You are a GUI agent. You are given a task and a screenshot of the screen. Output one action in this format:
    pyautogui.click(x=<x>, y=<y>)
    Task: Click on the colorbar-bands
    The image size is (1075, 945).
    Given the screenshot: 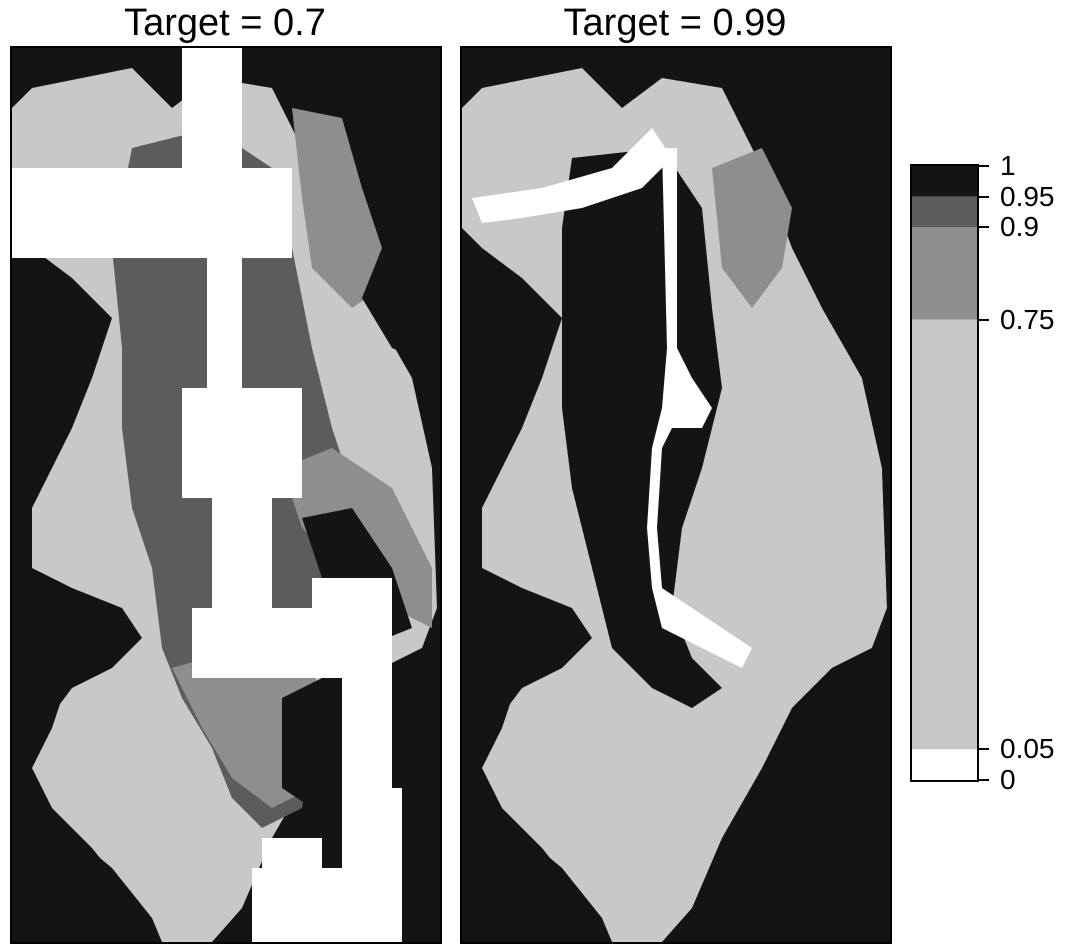 What is the action you would take?
    pyautogui.click(x=944, y=473)
    